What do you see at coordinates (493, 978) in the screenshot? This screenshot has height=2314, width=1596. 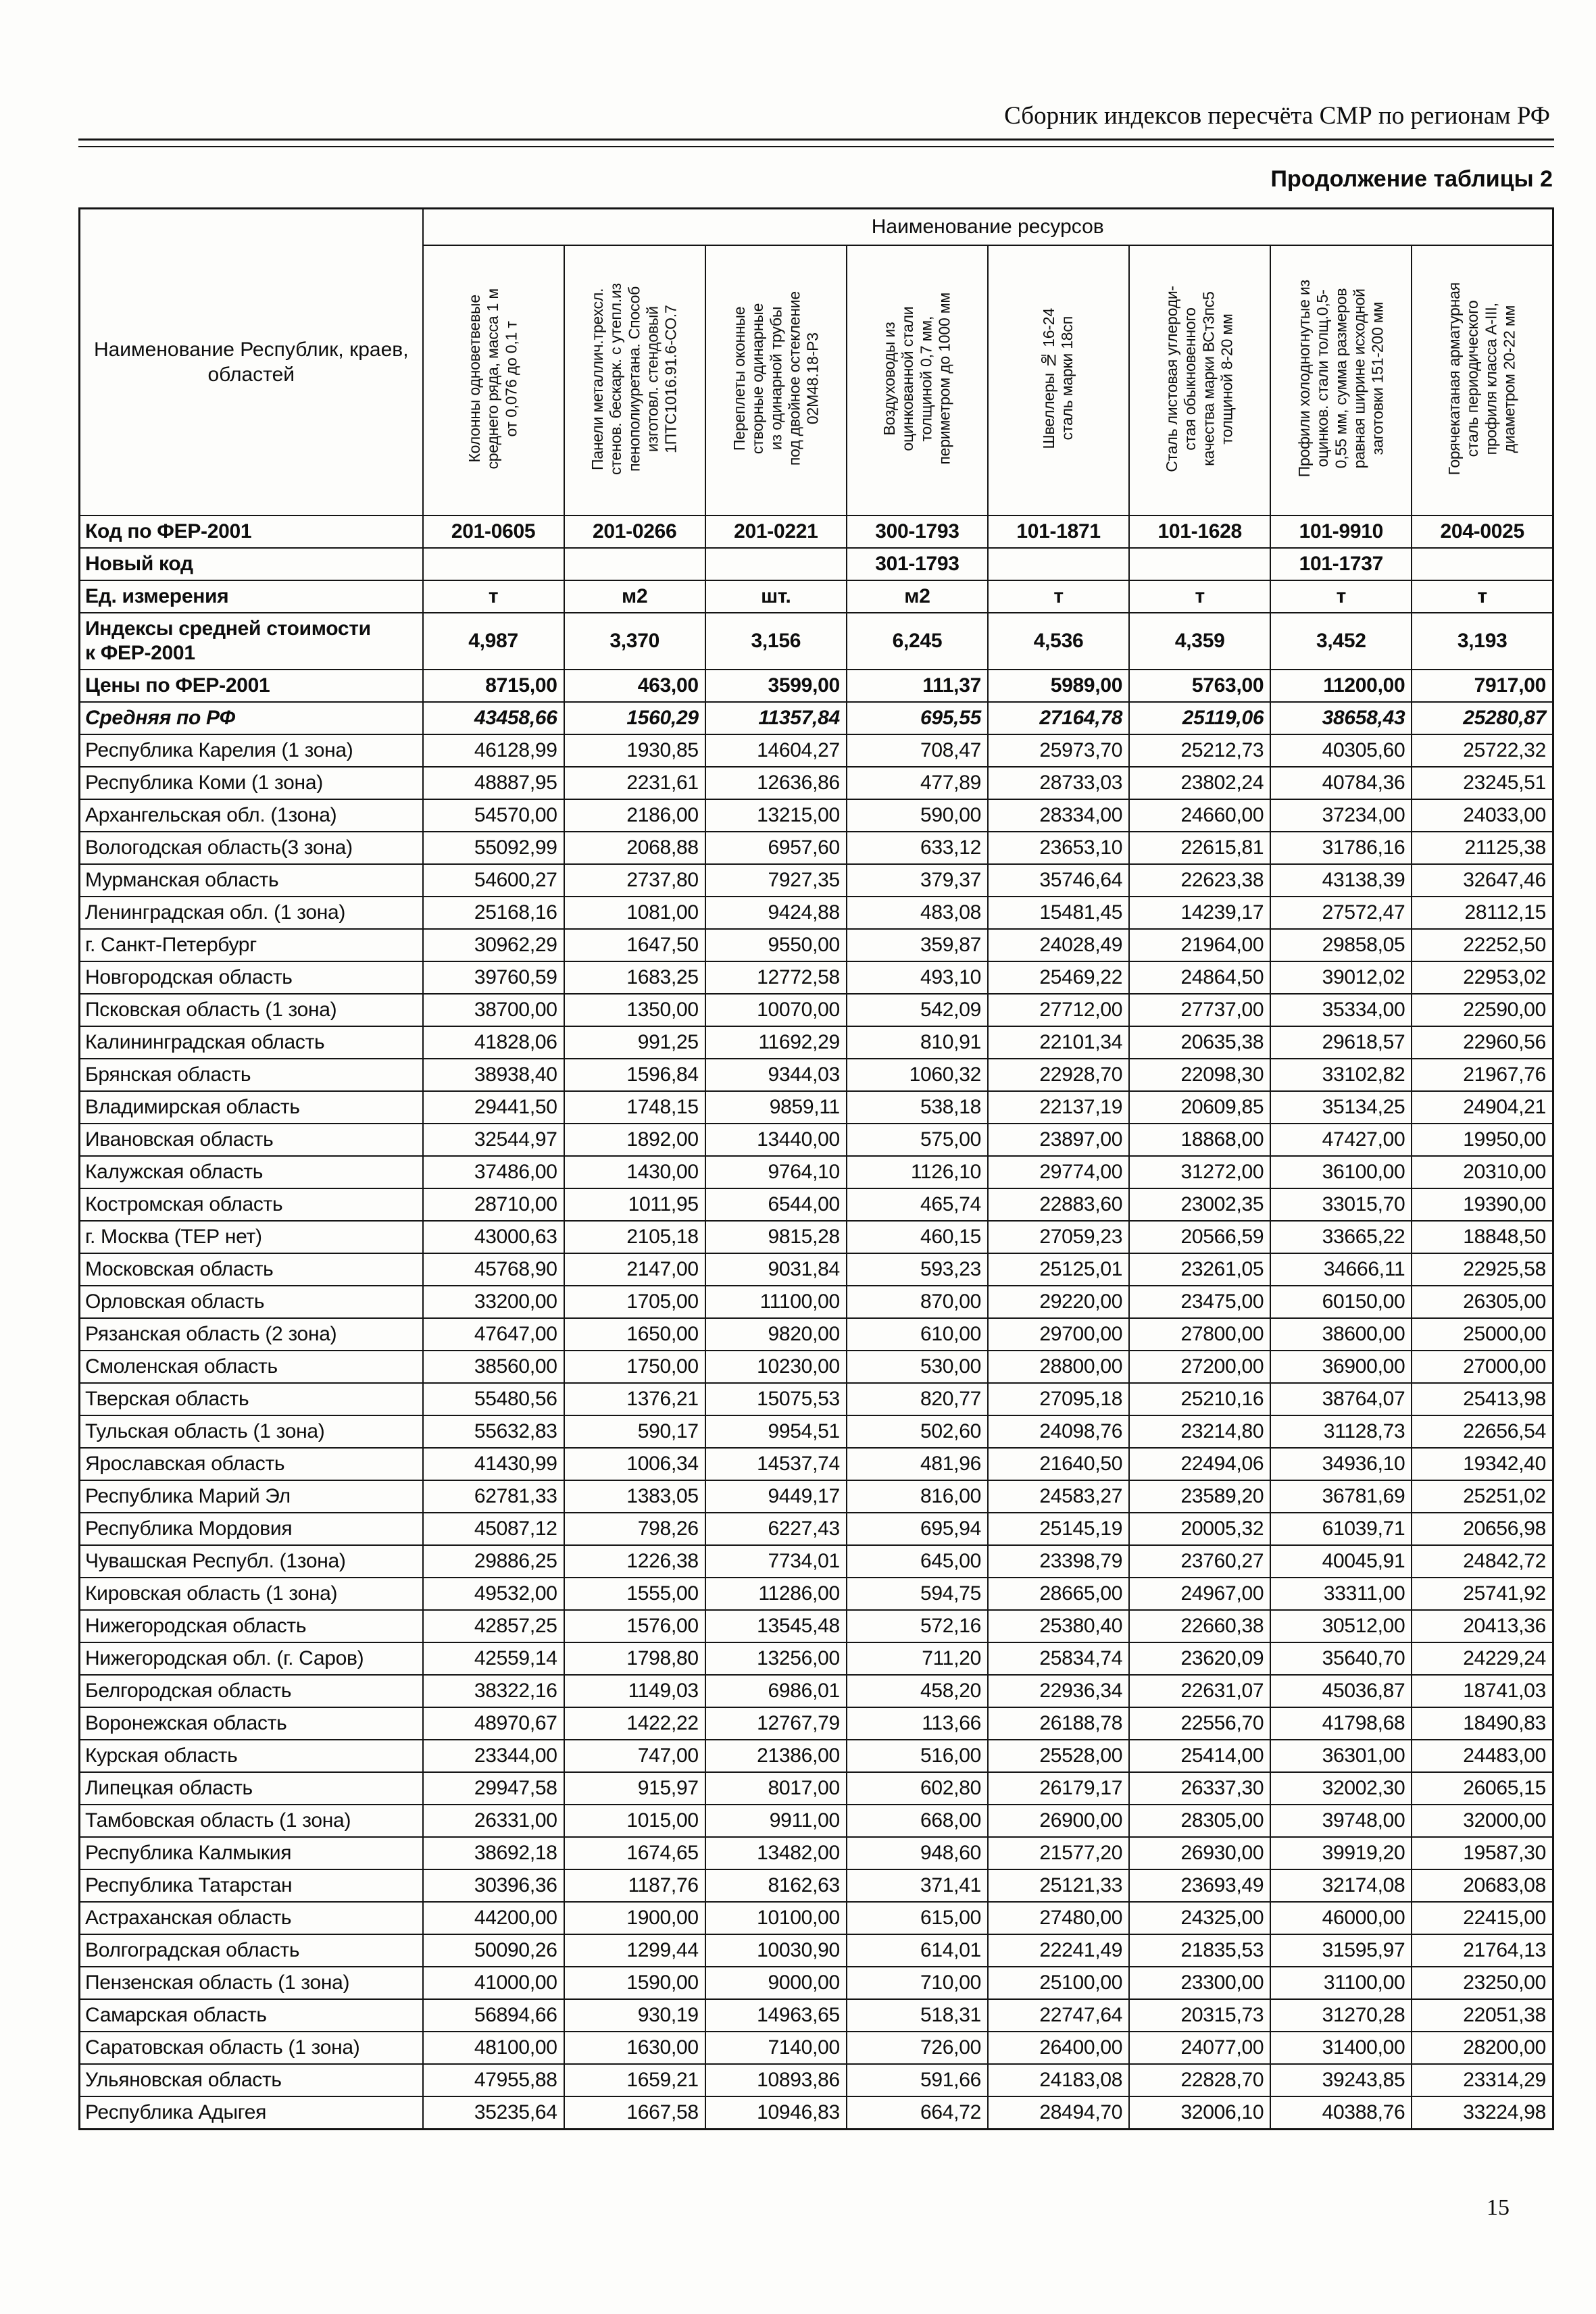 I see `value-cell: 39760,59` at bounding box center [493, 978].